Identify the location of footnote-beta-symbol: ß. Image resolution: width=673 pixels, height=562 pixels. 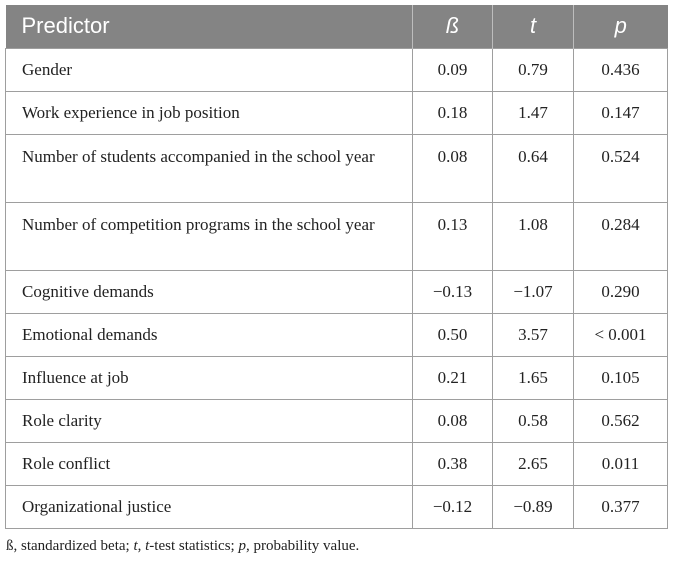
(10, 546).